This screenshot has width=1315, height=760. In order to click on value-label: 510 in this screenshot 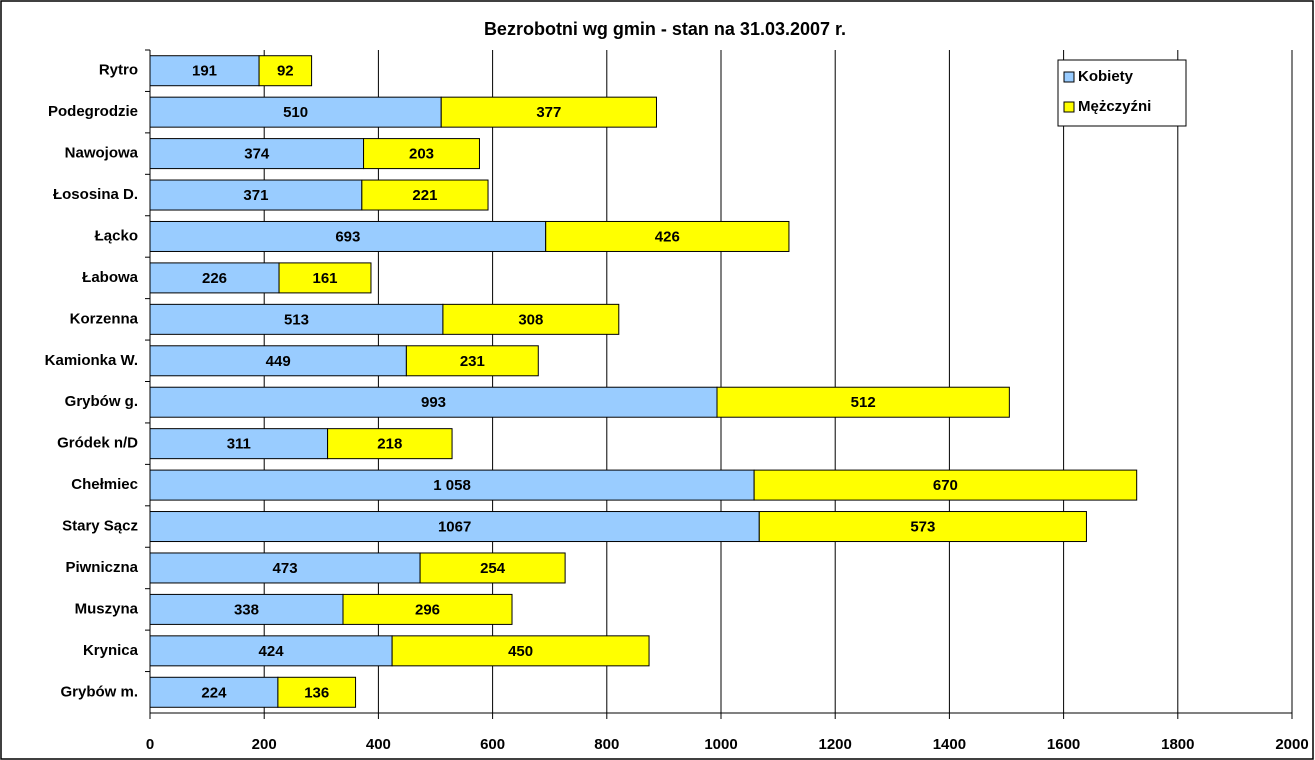, I will do `click(295, 112)`.